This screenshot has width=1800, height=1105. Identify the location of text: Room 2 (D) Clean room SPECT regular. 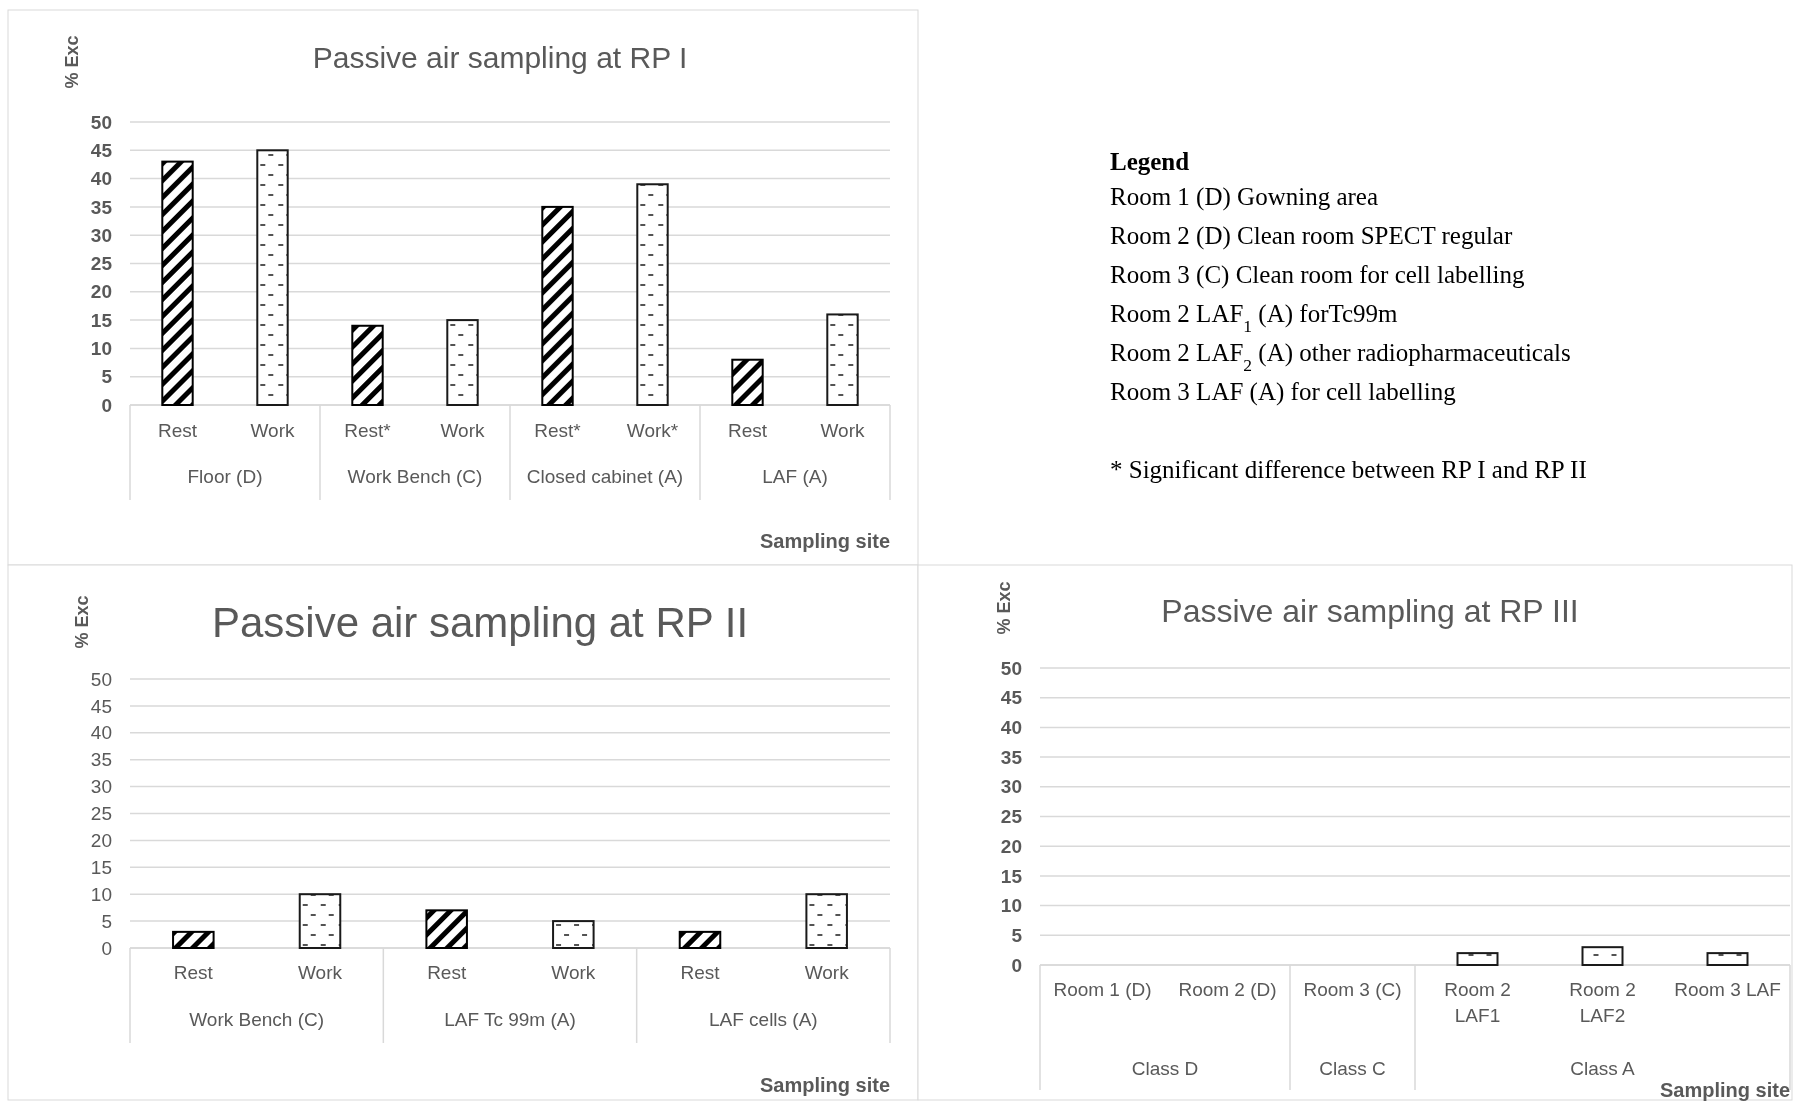
(1311, 236).